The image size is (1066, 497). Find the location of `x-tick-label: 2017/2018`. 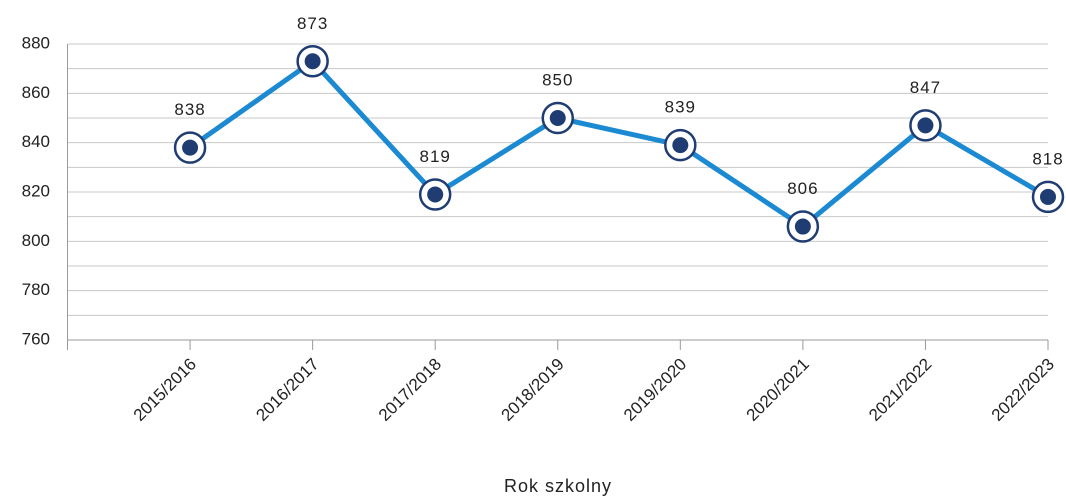

x-tick-label: 2017/2018 is located at coordinates (410, 390).